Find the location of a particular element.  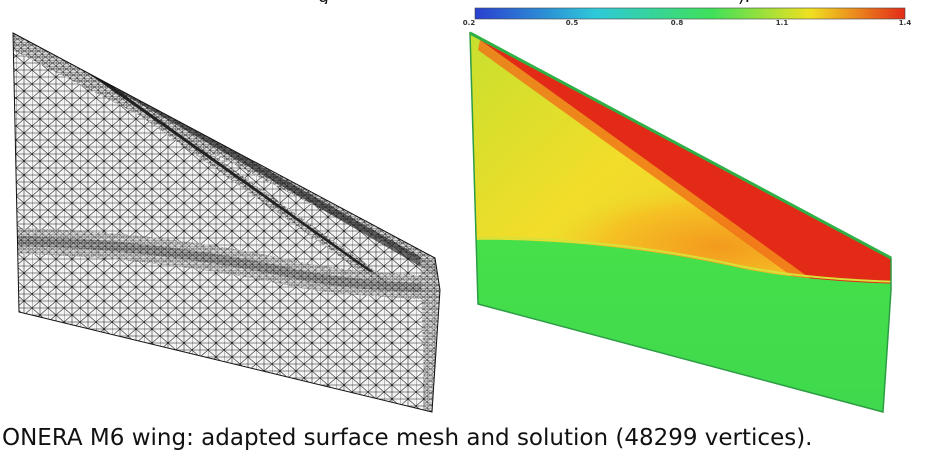

cropped-top-text: g ). is located at coordinates (464, 2).